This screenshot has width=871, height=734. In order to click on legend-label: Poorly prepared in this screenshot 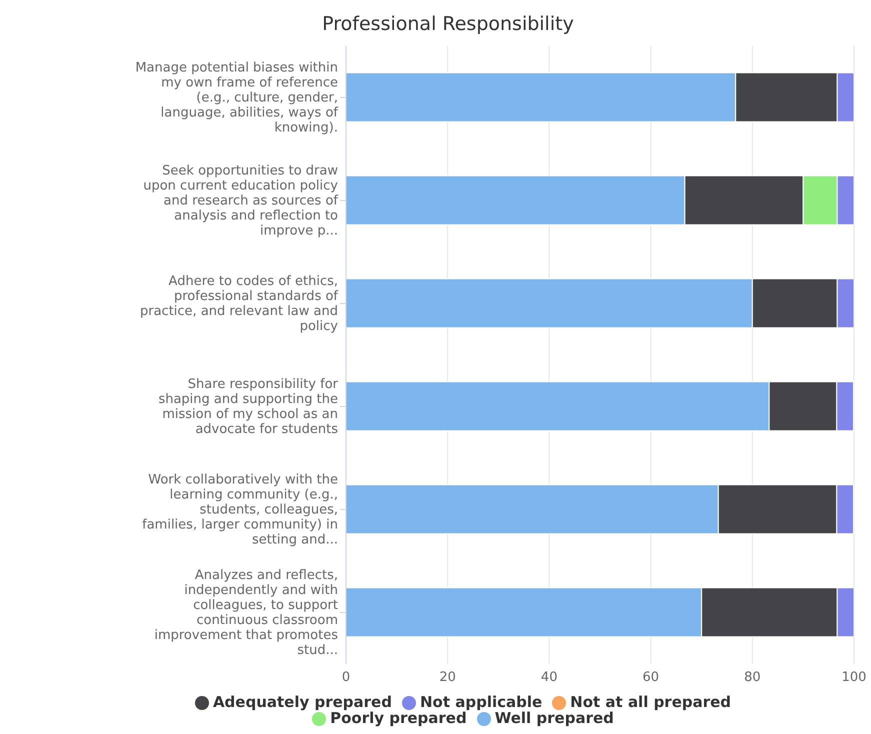, I will do `click(398, 718)`.